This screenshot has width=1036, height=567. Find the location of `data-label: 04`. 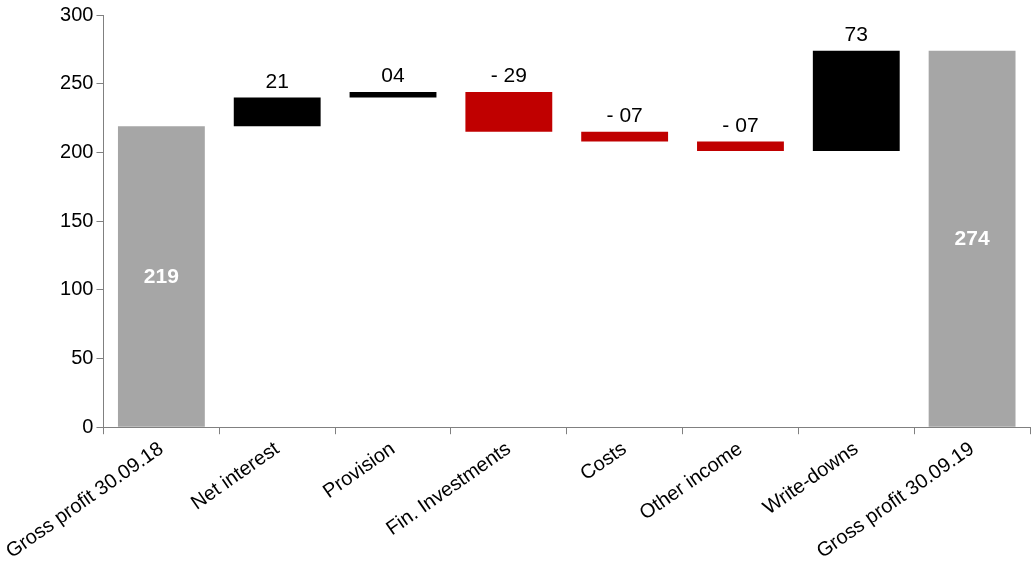

data-label: 04 is located at coordinates (393, 75).